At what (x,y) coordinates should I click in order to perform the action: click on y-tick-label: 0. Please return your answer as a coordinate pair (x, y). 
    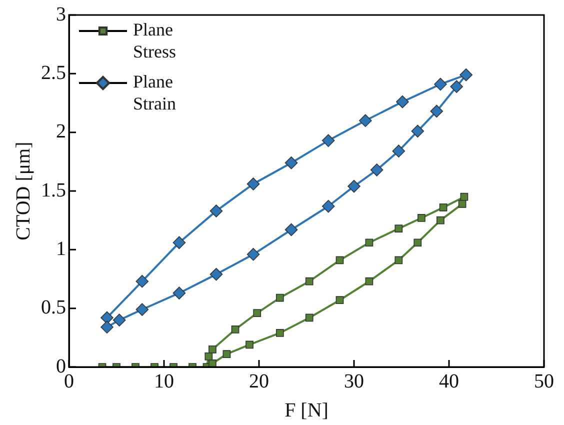
    Looking at the image, I should click on (61, 366).